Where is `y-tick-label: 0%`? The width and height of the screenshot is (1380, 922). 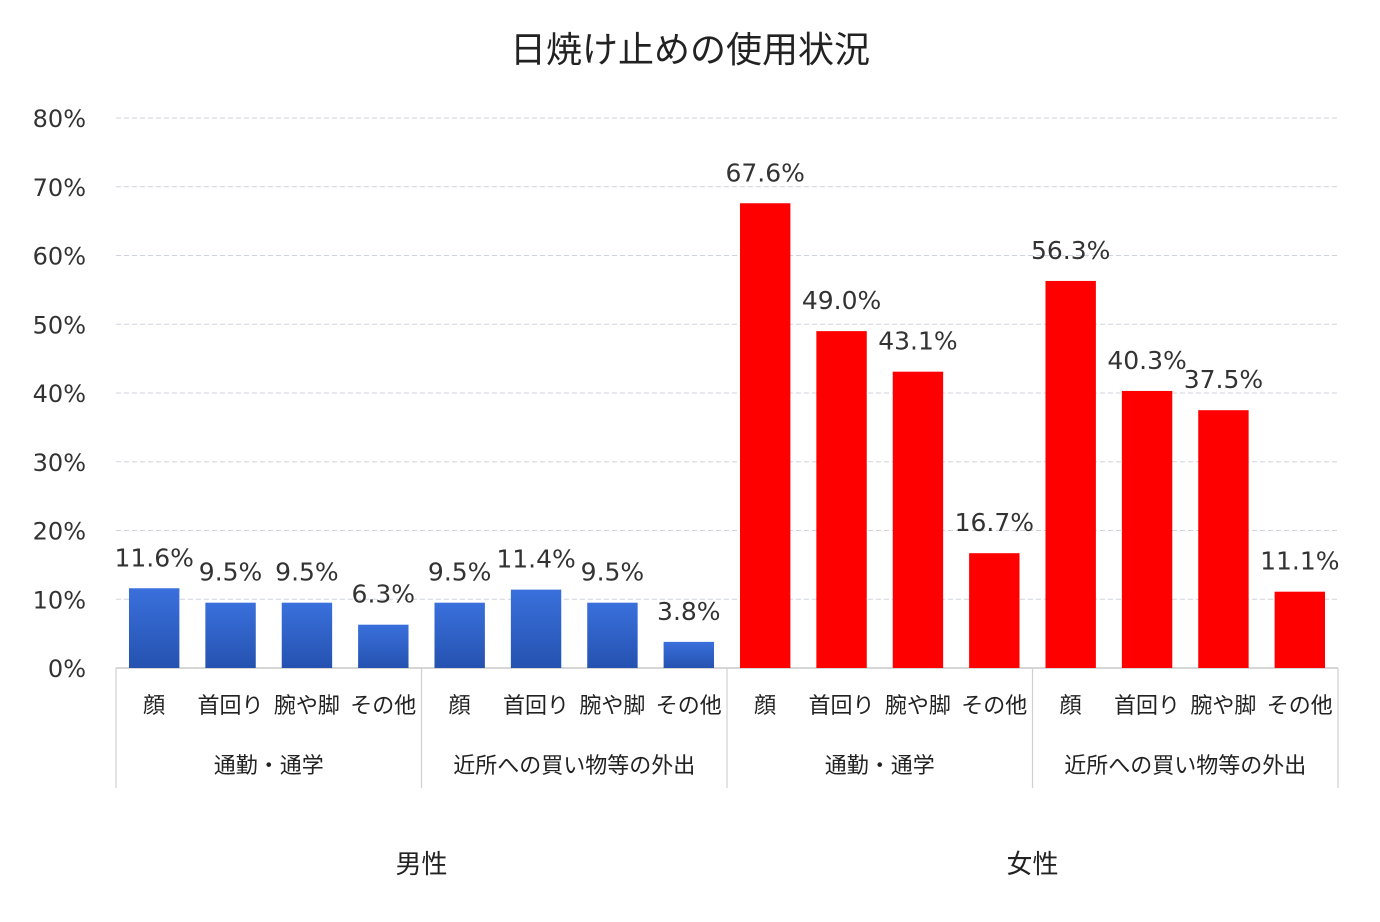 y-tick-label: 0% is located at coordinates (67, 669).